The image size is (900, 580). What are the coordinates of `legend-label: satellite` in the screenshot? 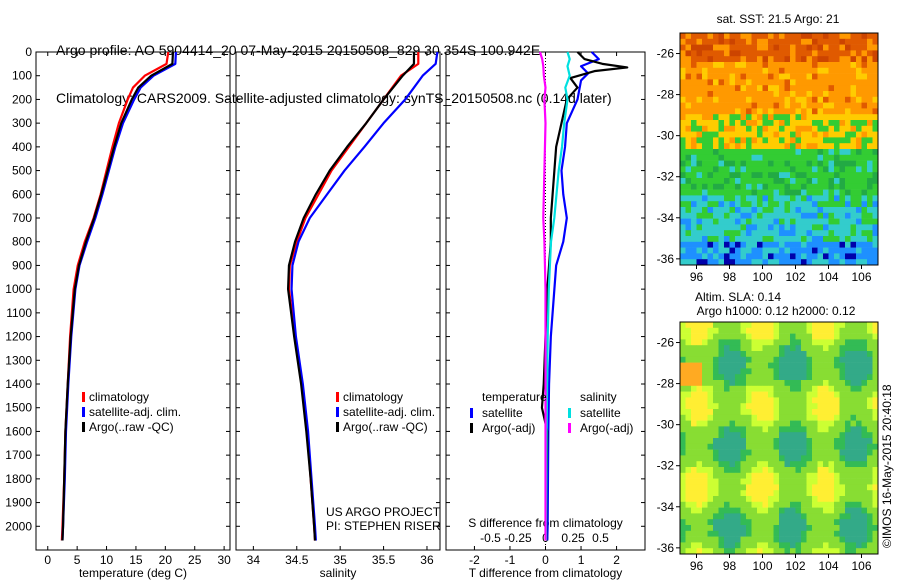 It's located at (600, 413).